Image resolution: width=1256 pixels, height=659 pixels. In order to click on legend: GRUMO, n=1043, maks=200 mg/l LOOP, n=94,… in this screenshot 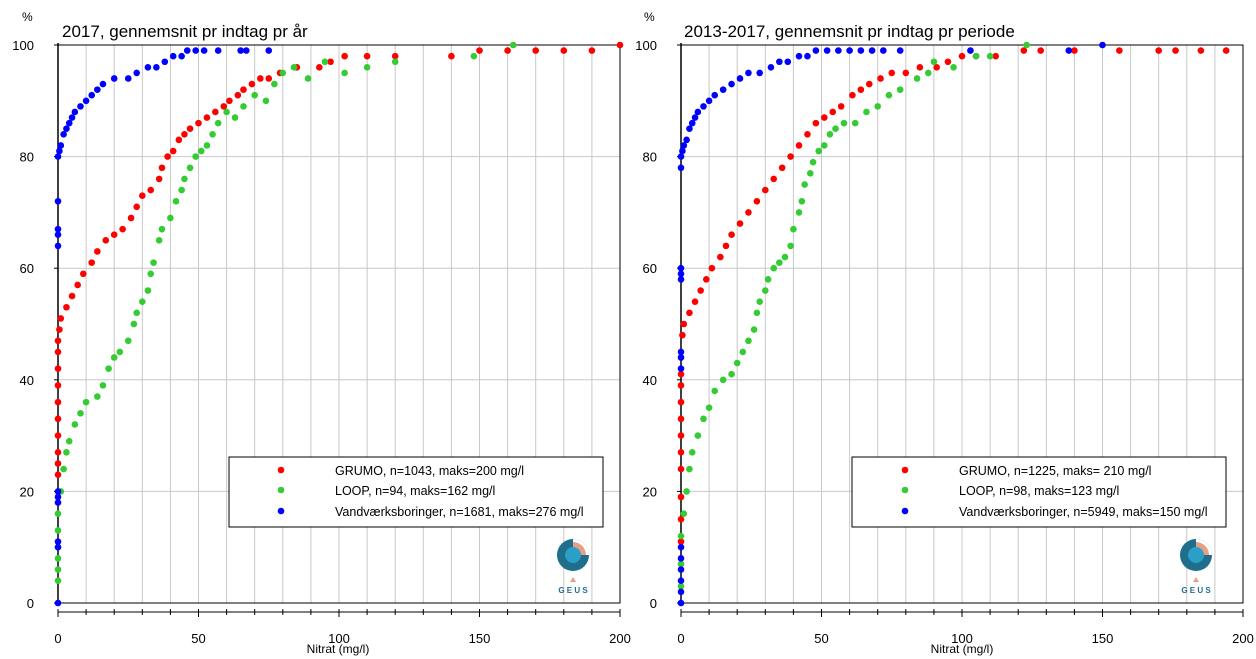, I will do `click(416, 492)`.